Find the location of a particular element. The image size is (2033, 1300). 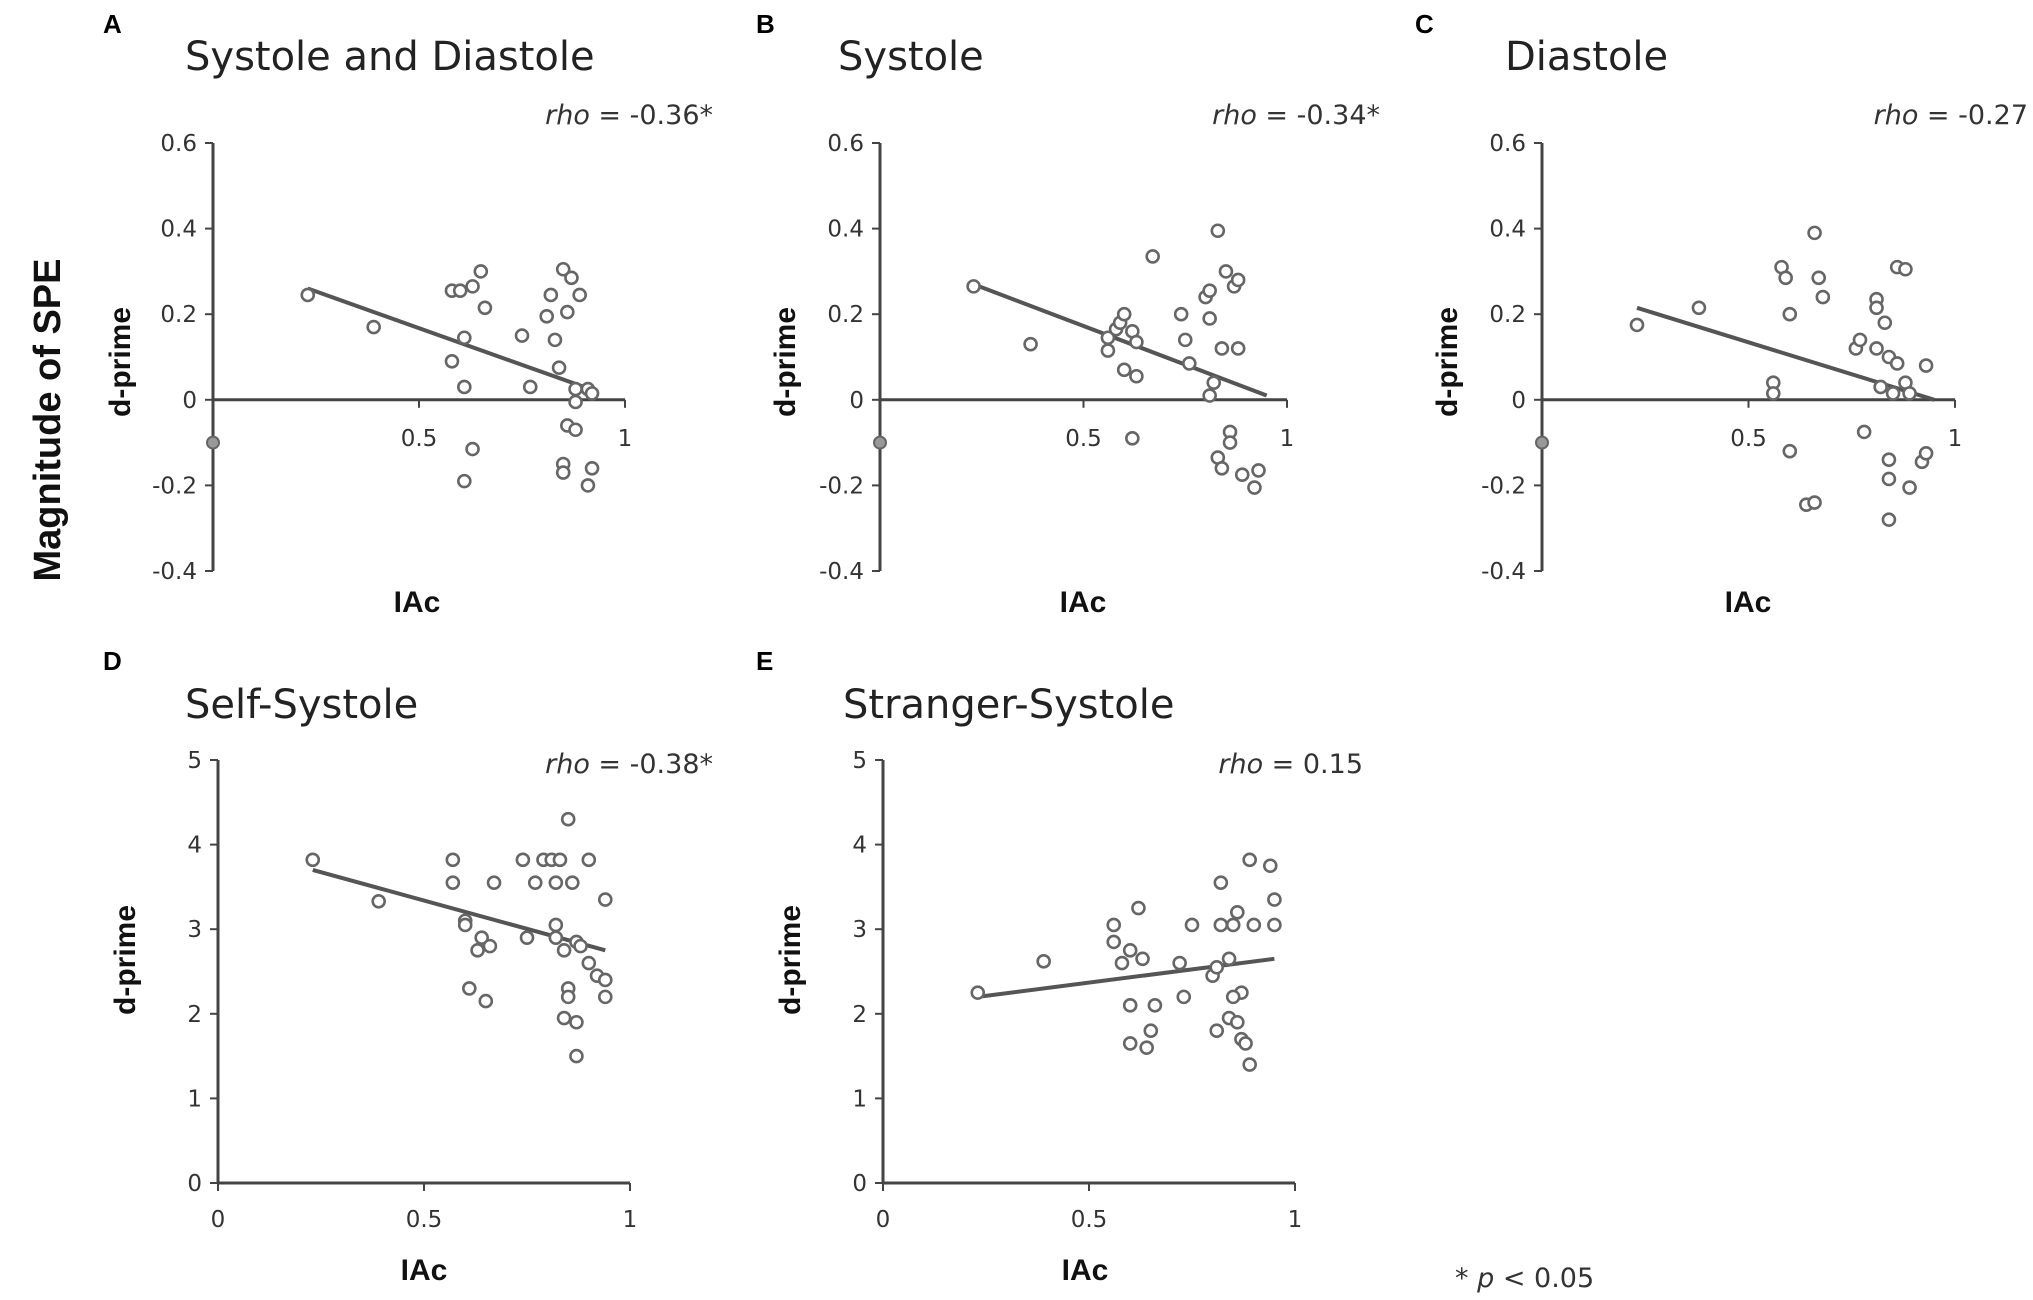

rho-symbol: rho is located at coordinates (1896, 115).